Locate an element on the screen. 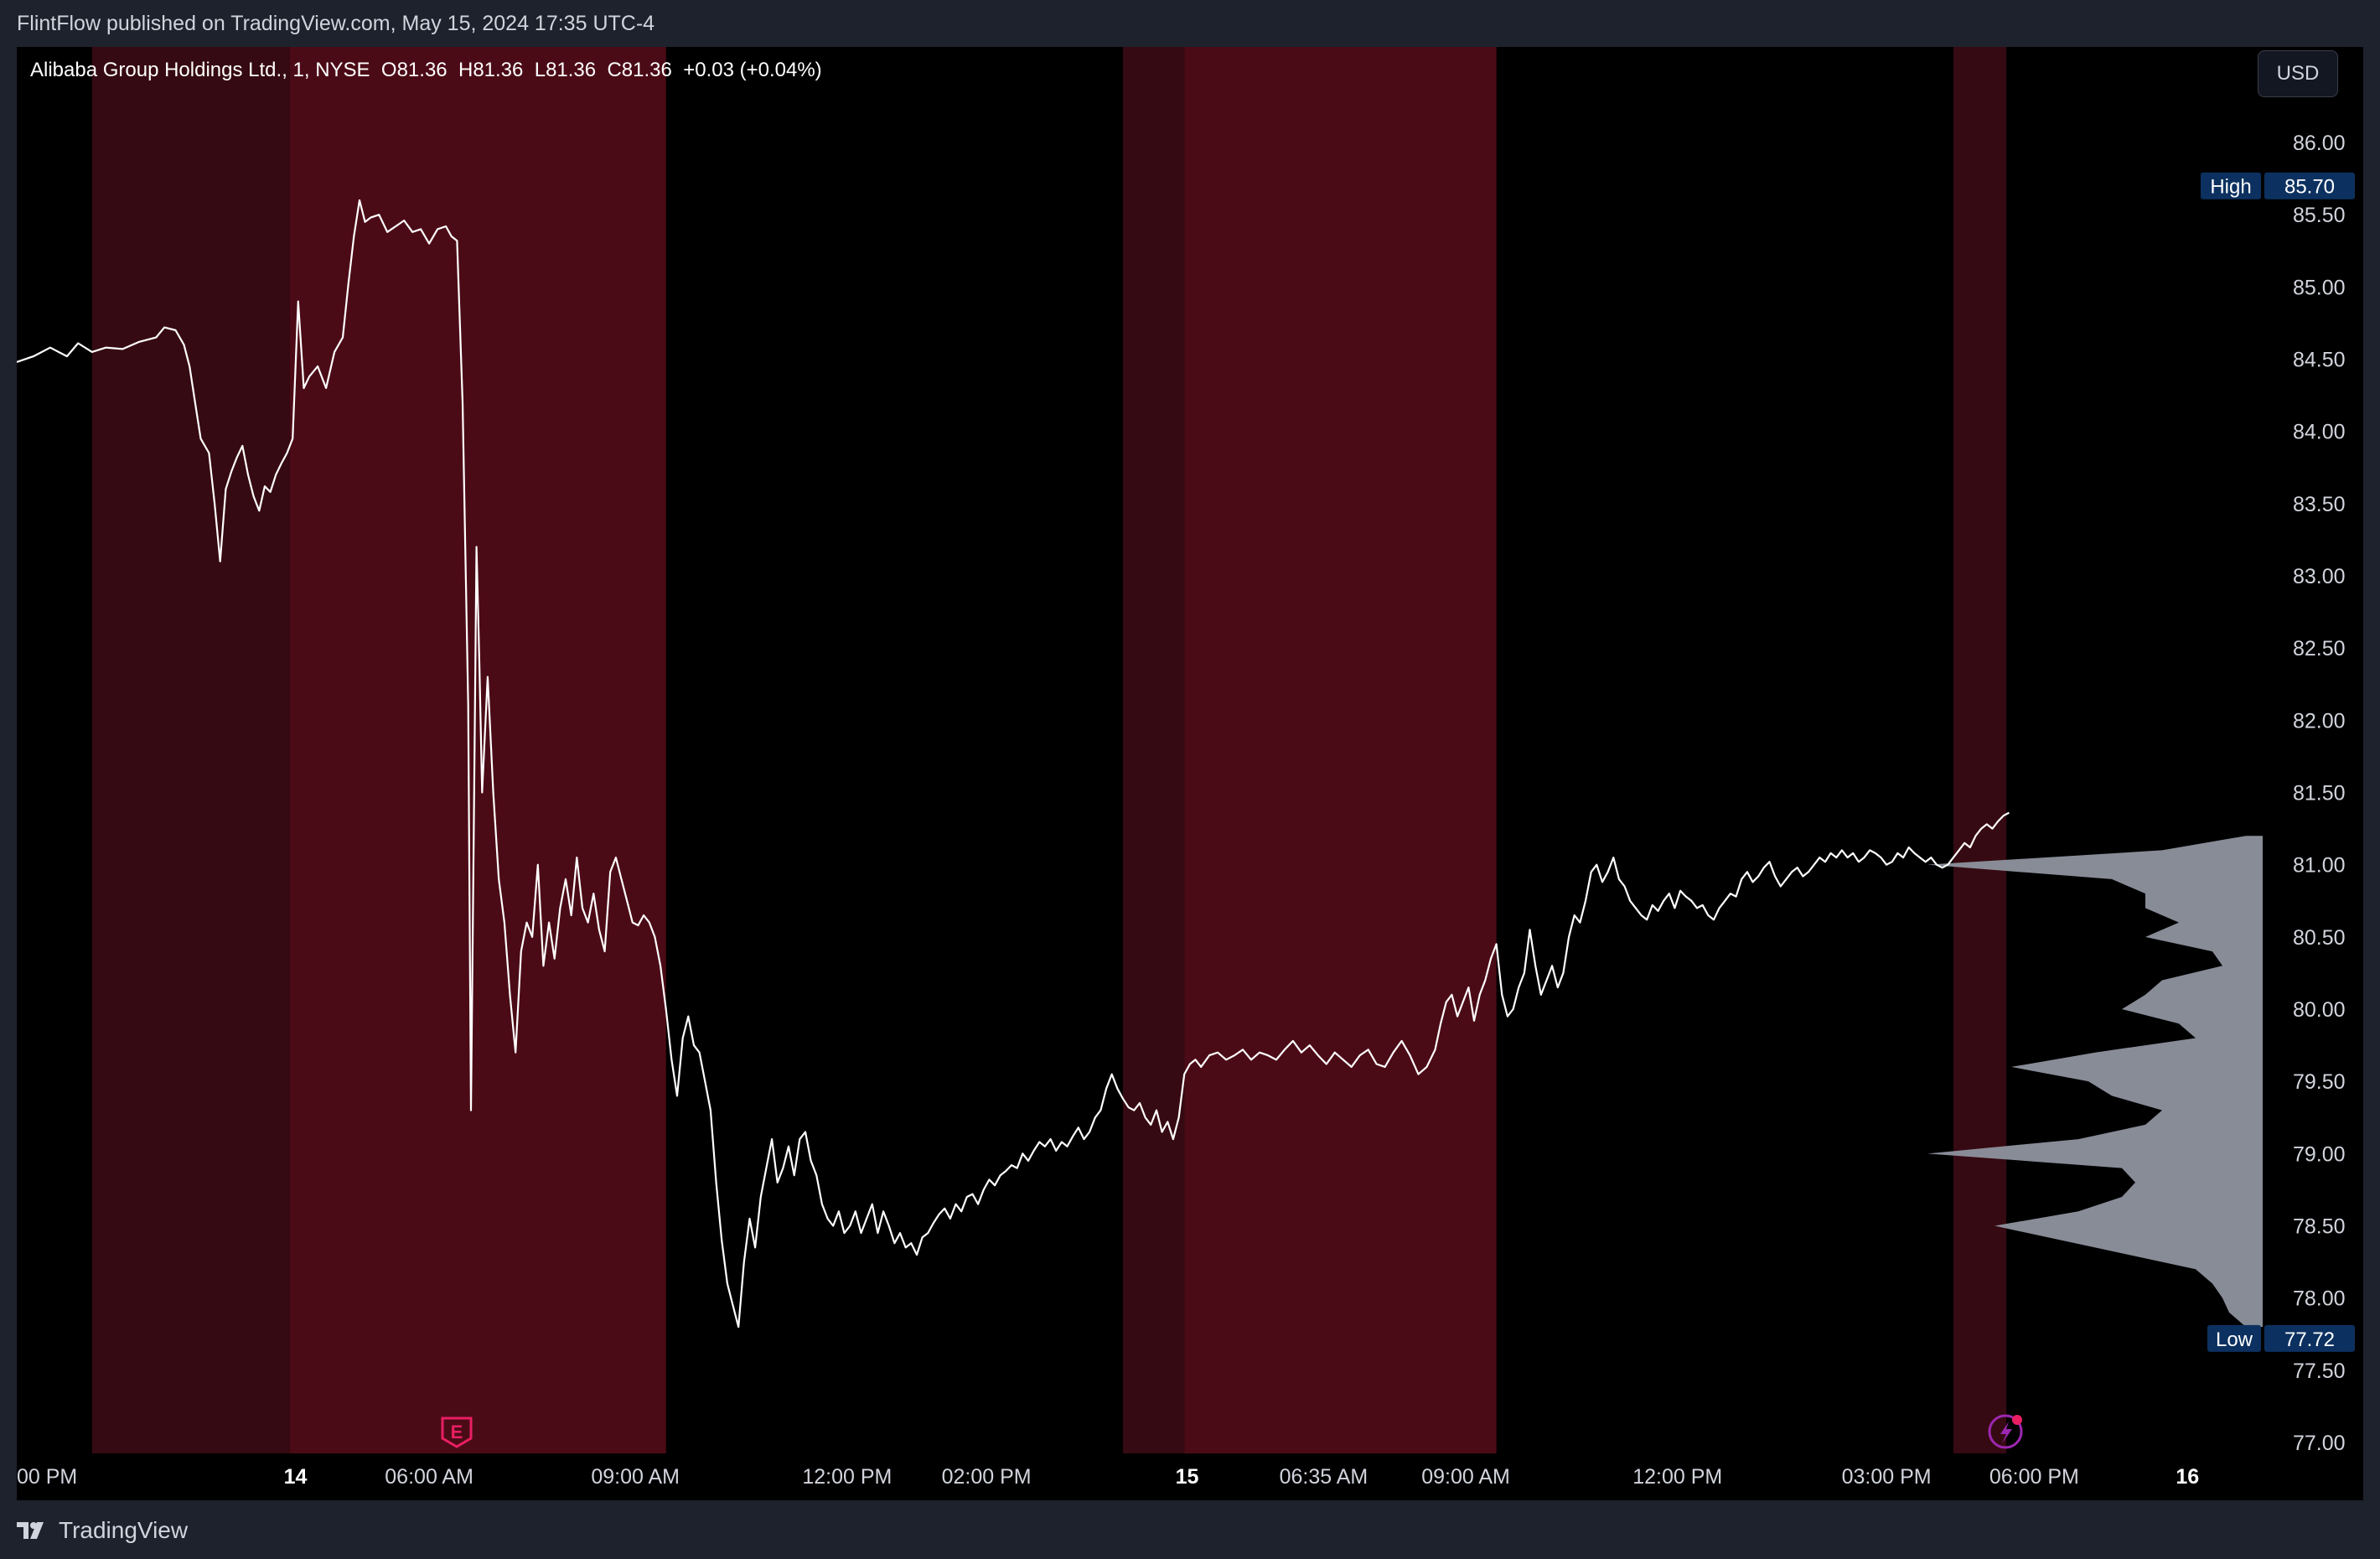  high-low-badges: High 85.70 Low 77.72 is located at coordinates (2278, 762).